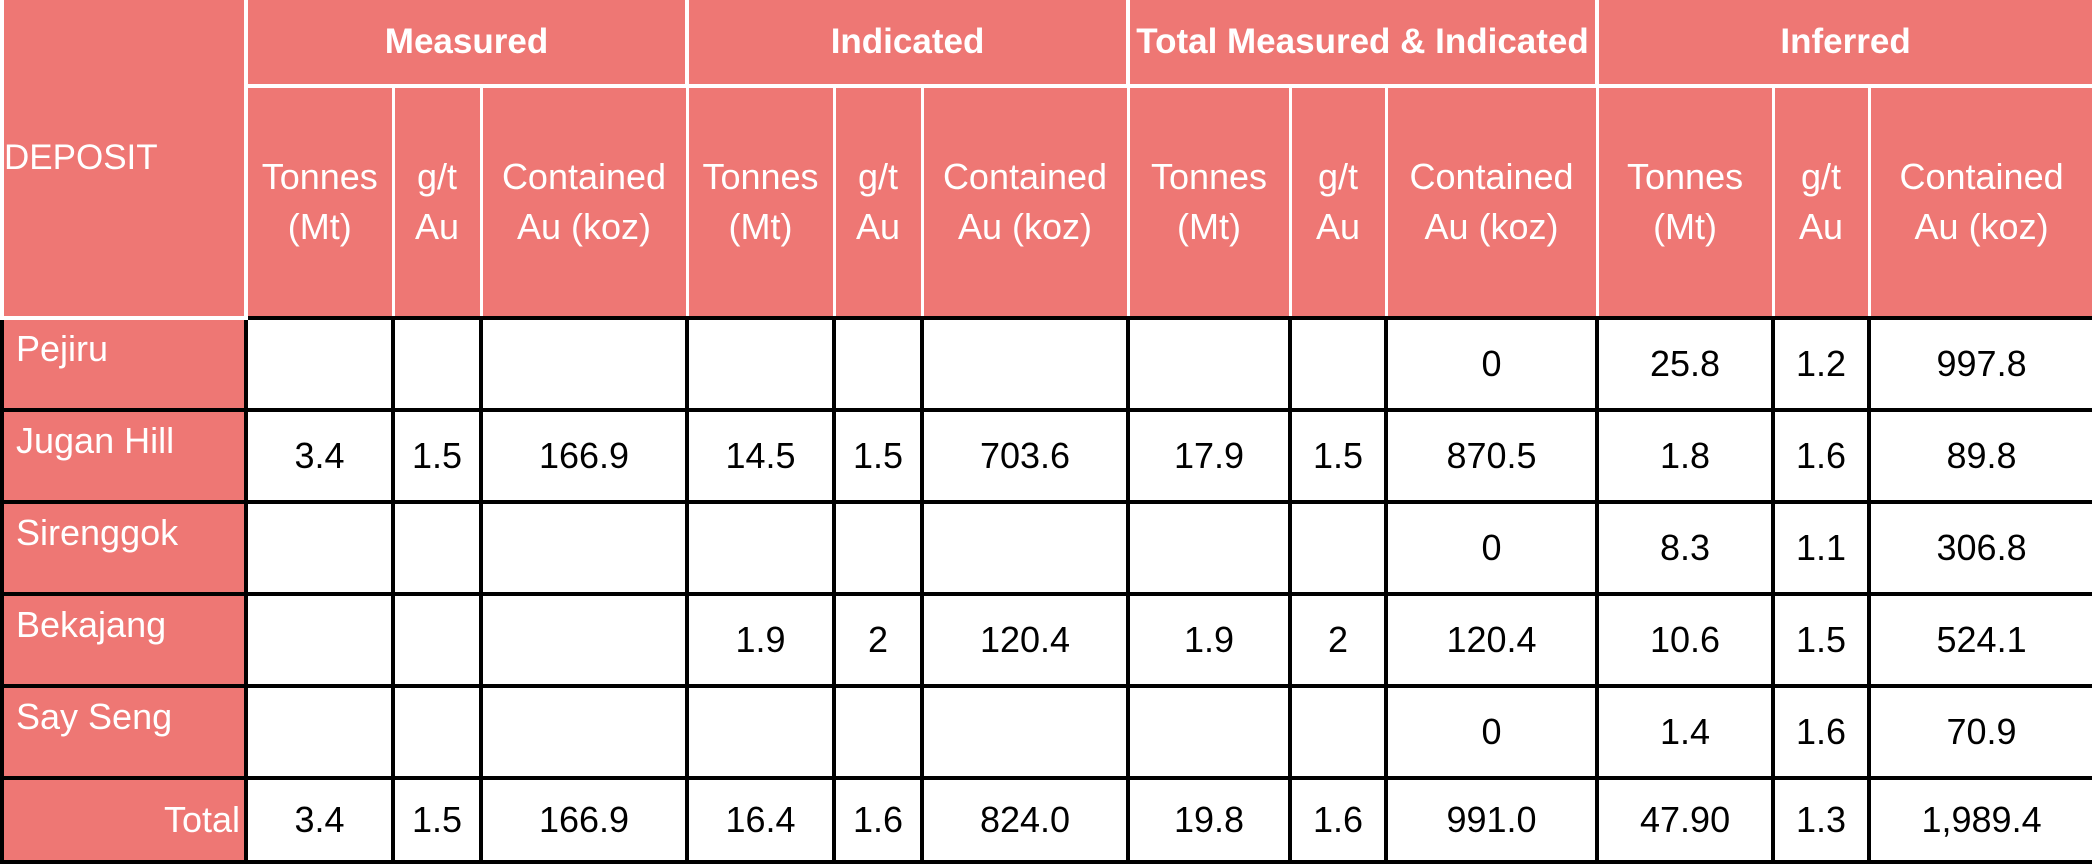 The image size is (2092, 864). Describe the element at coordinates (1821, 364) in the screenshot. I see `table-cell: 1.2` at that location.